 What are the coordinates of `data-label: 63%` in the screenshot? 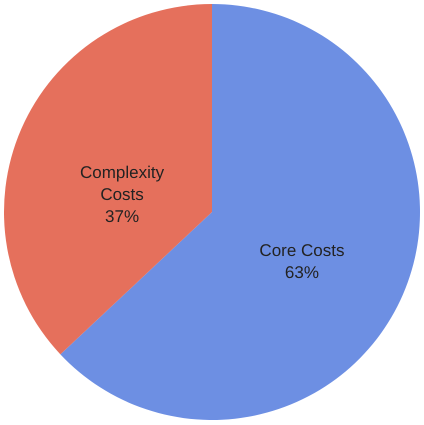 It's located at (301, 272).